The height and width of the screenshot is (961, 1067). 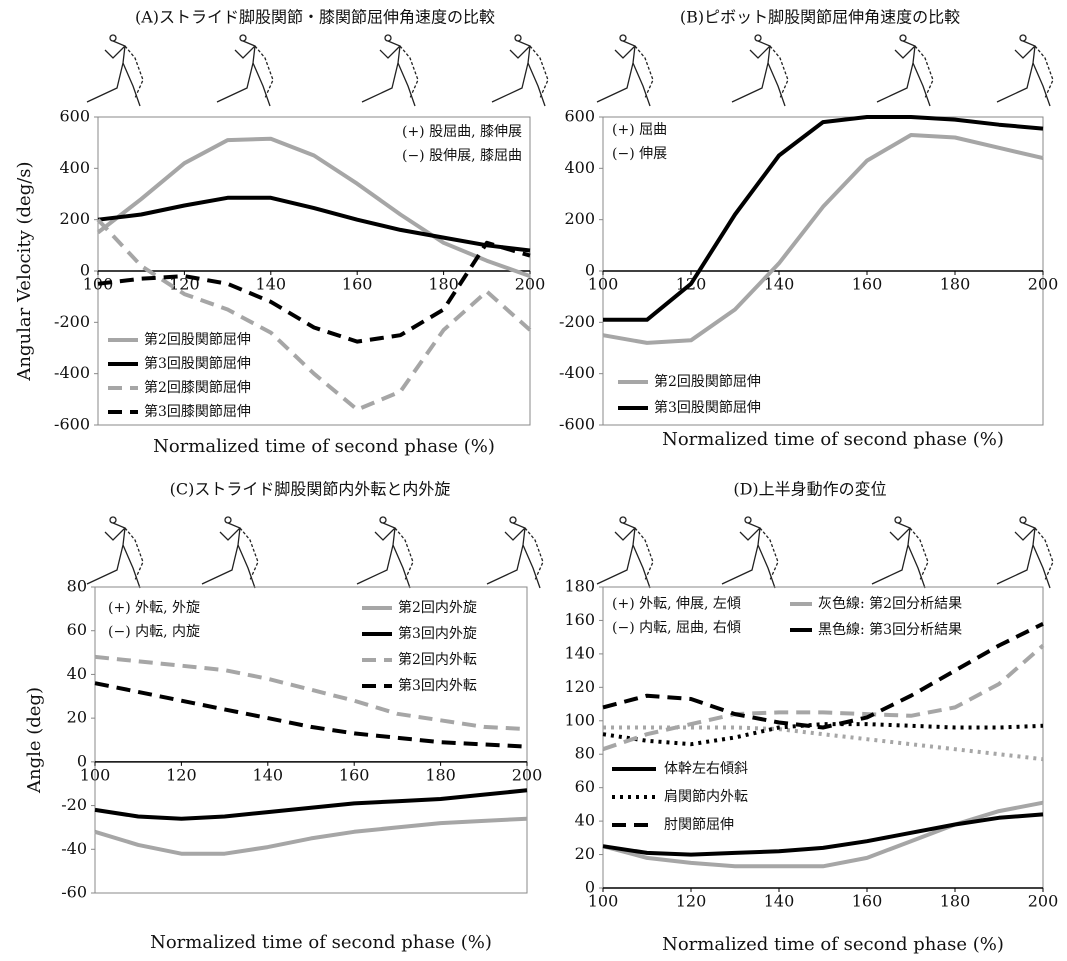 I want to click on y-tick-label: 120, so click(x=579, y=686).